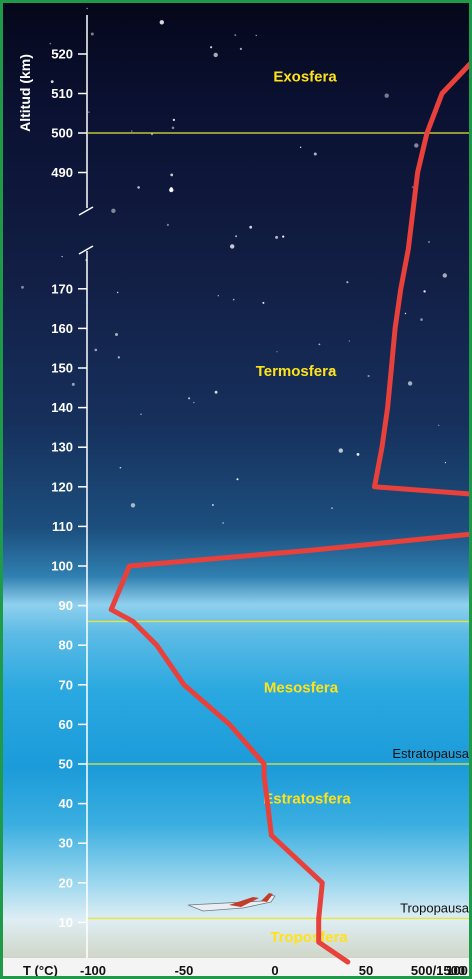 The width and height of the screenshot is (472, 979). Describe the element at coordinates (62, 486) in the screenshot. I see `y-tick-label: 120` at that location.